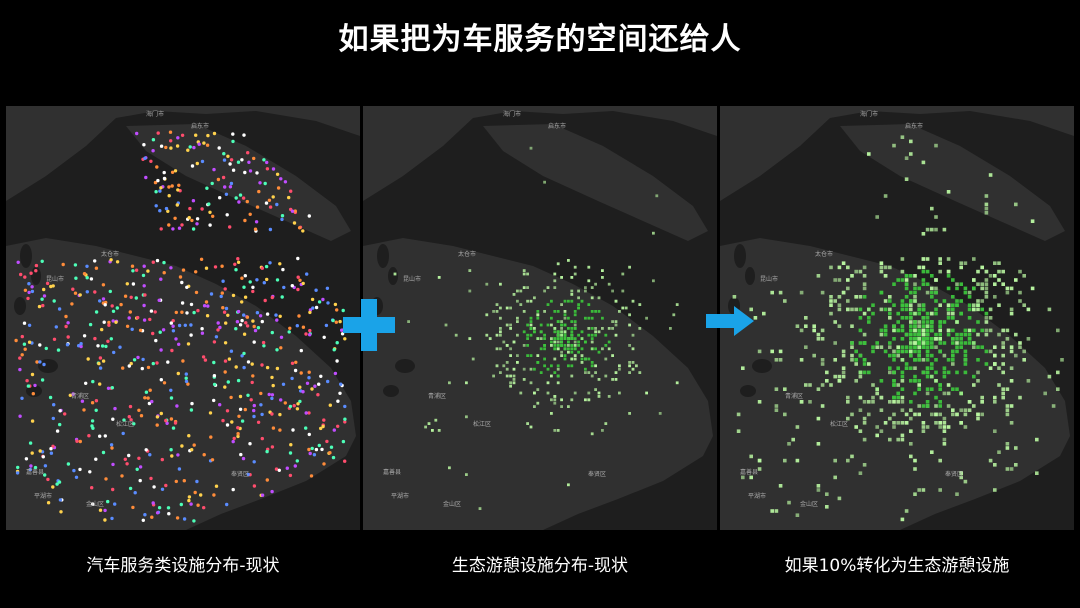 The image size is (1080, 608). Describe the element at coordinates (762, 366) in the screenshot. I see `lake` at that location.